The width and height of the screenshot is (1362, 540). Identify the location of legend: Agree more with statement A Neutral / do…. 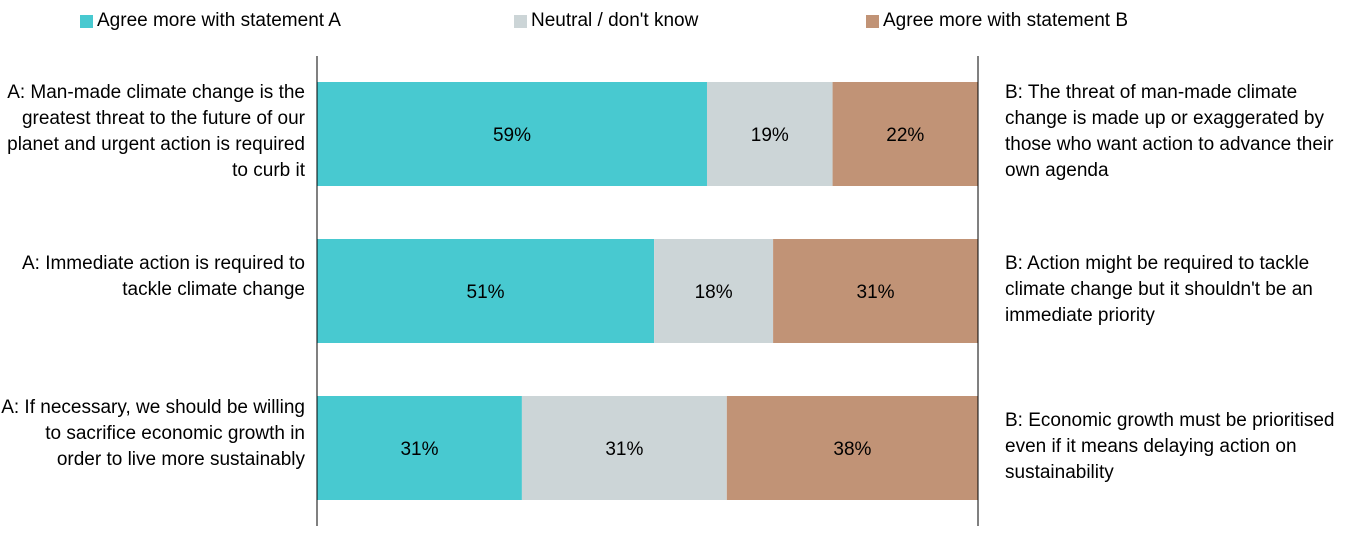
(681, 23).